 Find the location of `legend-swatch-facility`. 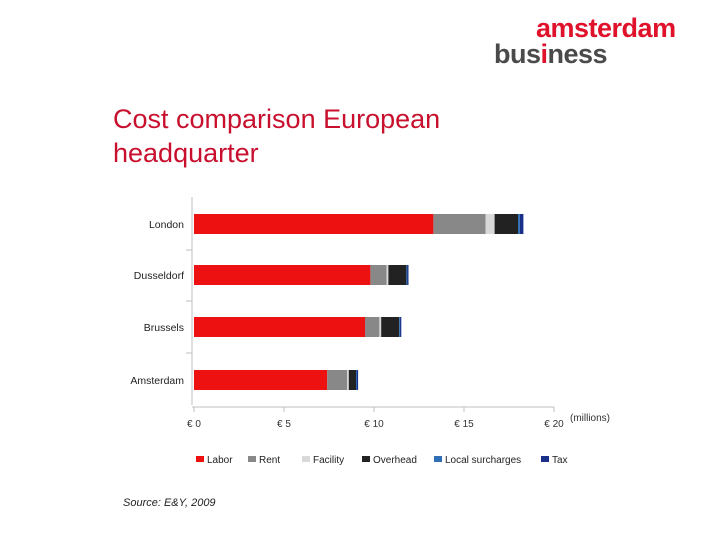

legend-swatch-facility is located at coordinates (306, 459).